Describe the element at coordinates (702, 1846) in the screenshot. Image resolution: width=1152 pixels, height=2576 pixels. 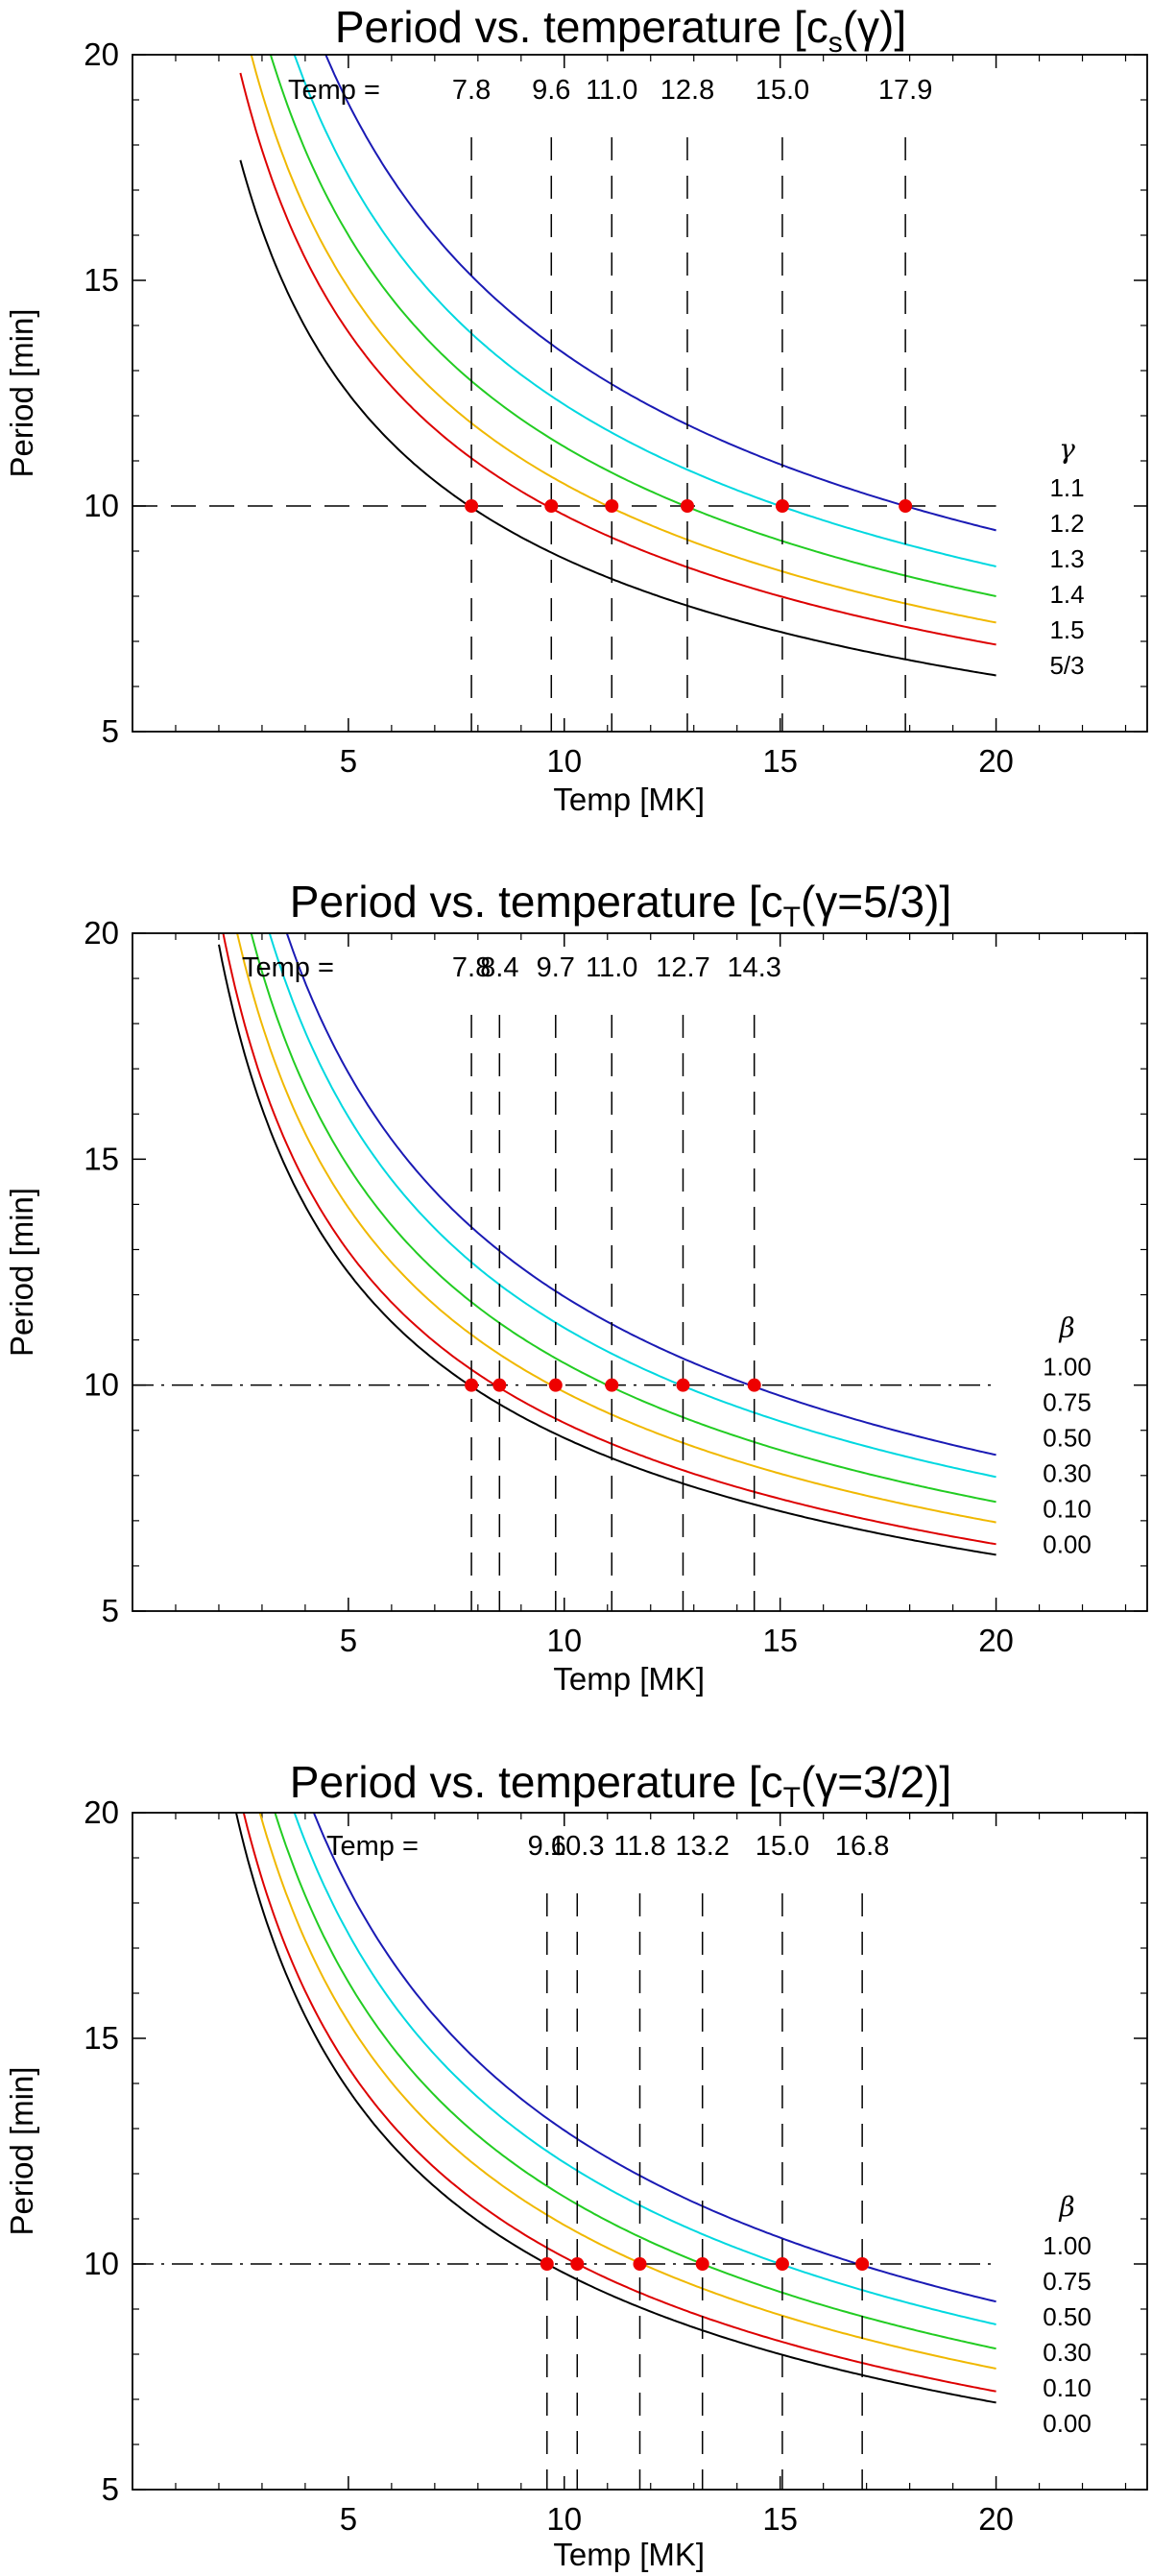
I see `marker-temp-label: 13.2` at that location.